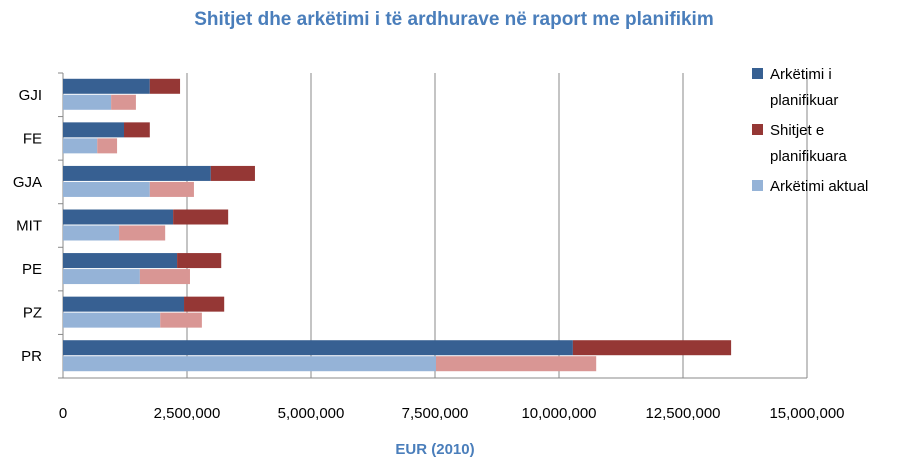 This screenshot has height=463, width=909. Describe the element at coordinates (435, 413) in the screenshot. I see `x-tick-label: 7,500,000` at that location.